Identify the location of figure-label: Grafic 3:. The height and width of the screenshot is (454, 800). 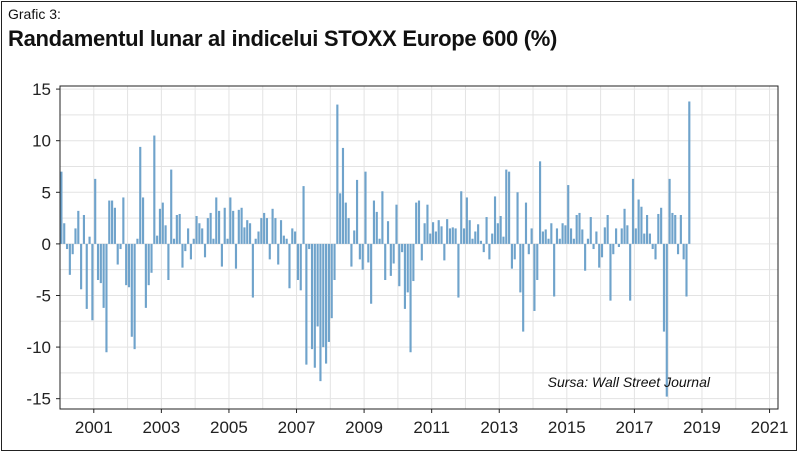
(34, 14).